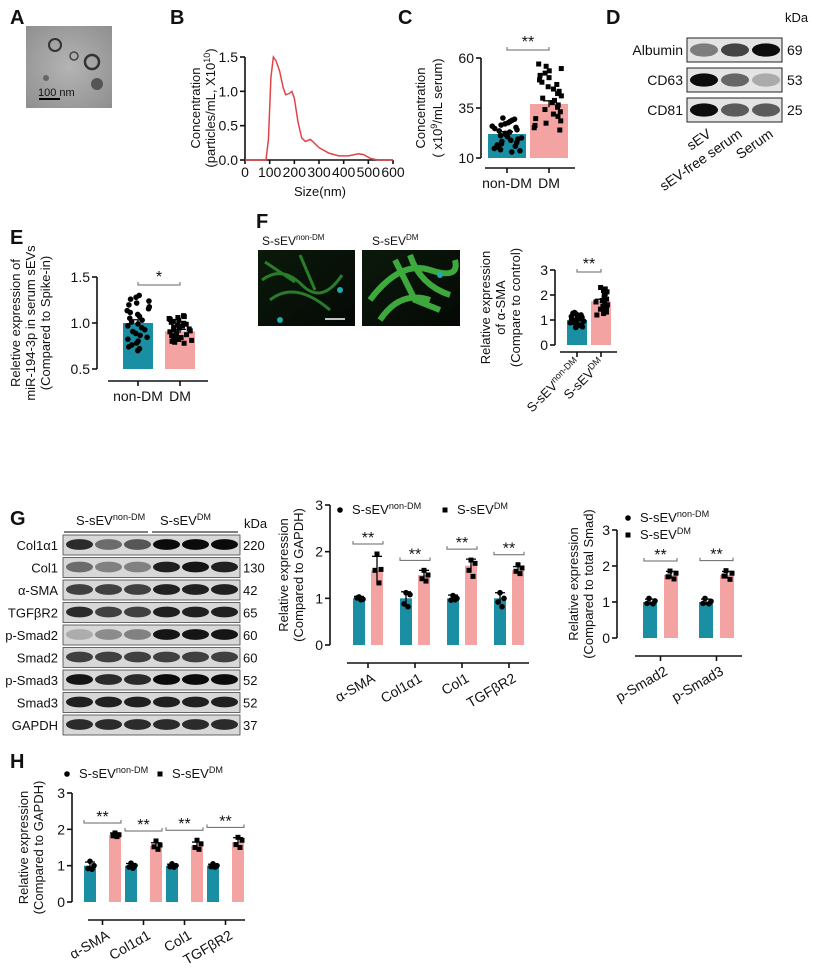 The width and height of the screenshot is (824, 970). What do you see at coordinates (250, 590) in the screenshot?
I see `kda-label: 42` at bounding box center [250, 590].